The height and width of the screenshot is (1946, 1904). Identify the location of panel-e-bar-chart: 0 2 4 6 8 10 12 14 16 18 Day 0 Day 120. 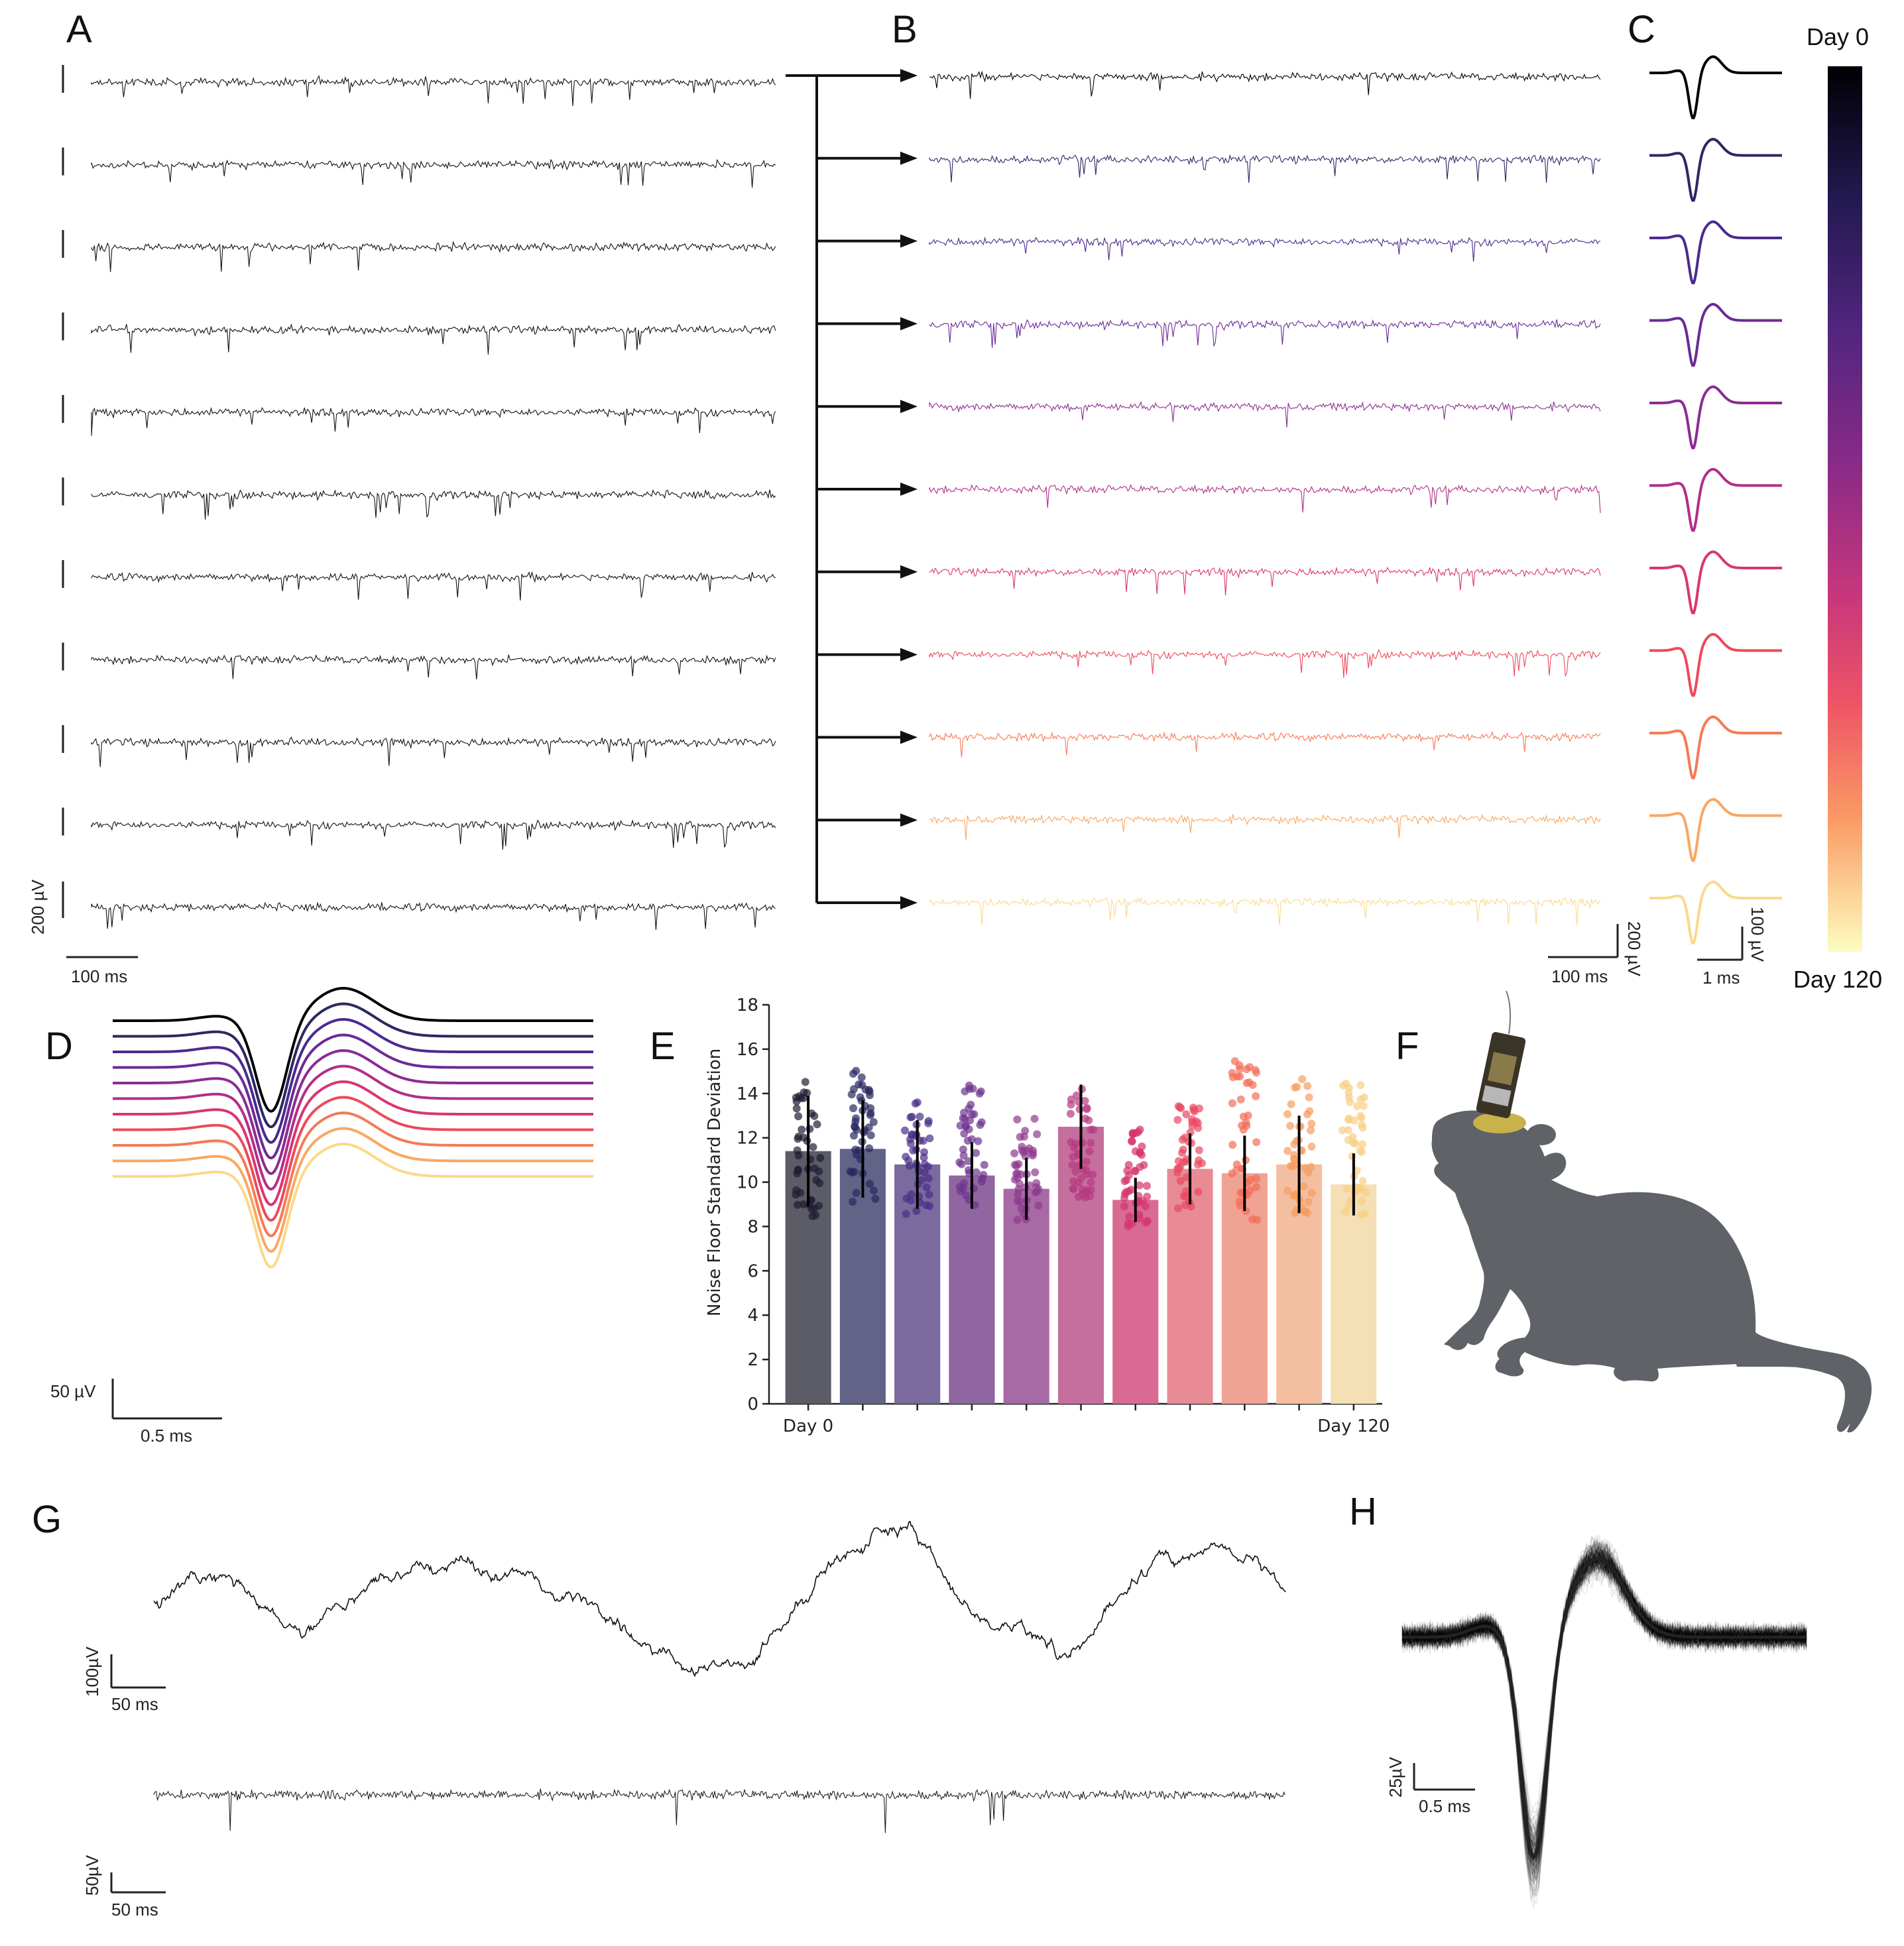
(1063, 1216).